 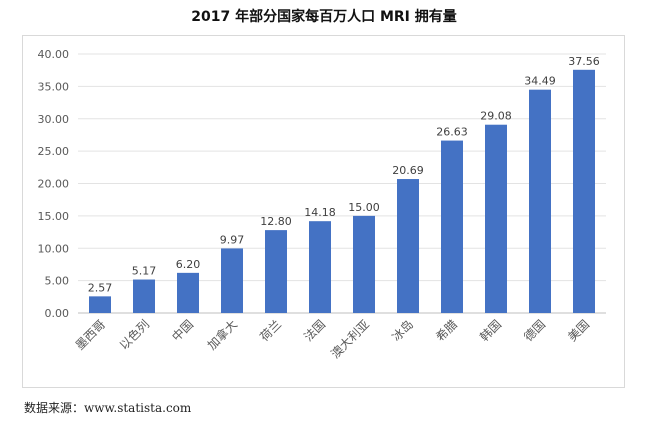 I want to click on x-tick-label: 荷兰, so click(x=270, y=330).